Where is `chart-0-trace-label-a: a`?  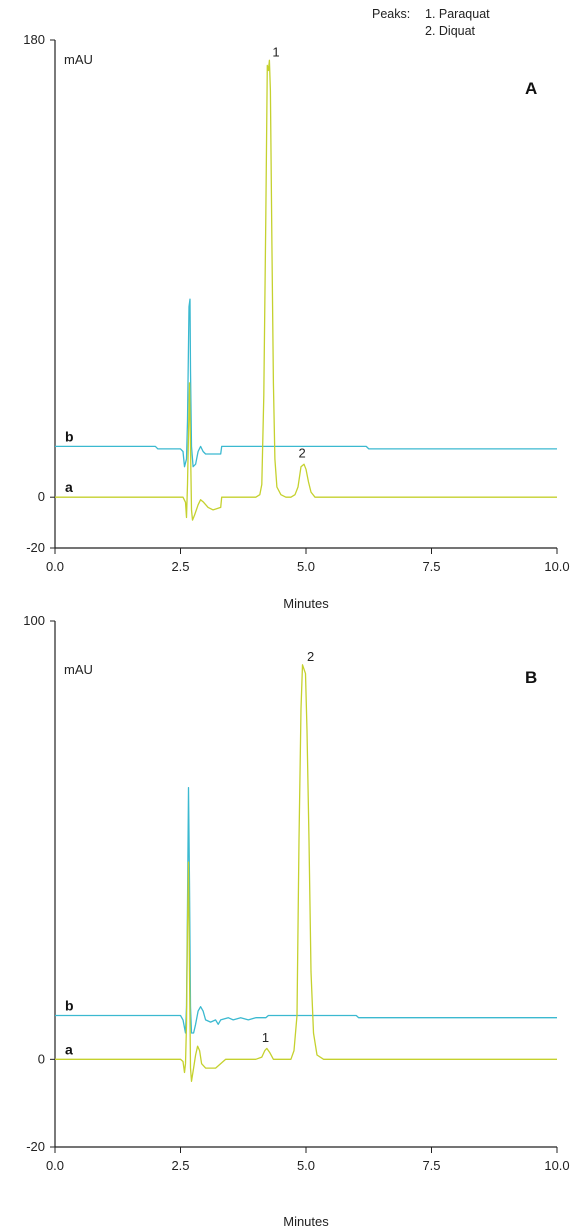 chart-0-trace-label-a: a is located at coordinates (69, 487).